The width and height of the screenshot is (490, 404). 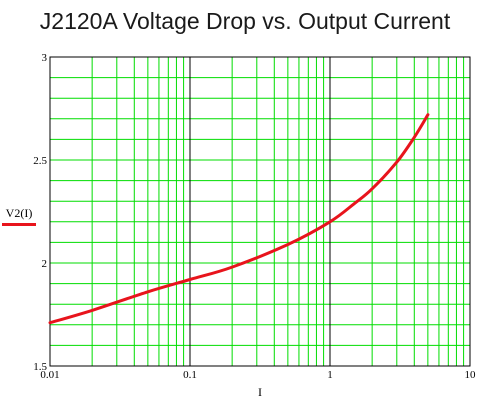 I want to click on x-tick-label: 1, so click(x=330, y=375).